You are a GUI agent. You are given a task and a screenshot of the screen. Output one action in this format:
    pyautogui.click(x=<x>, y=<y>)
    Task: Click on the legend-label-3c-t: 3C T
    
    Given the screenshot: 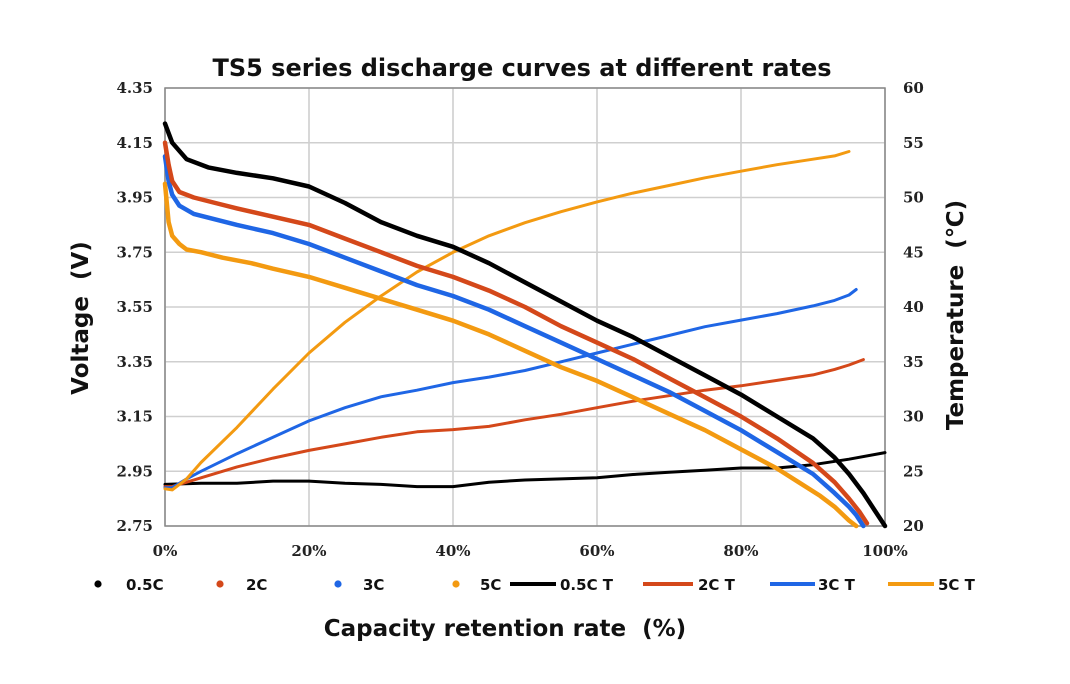 What is the action you would take?
    pyautogui.click(x=837, y=585)
    